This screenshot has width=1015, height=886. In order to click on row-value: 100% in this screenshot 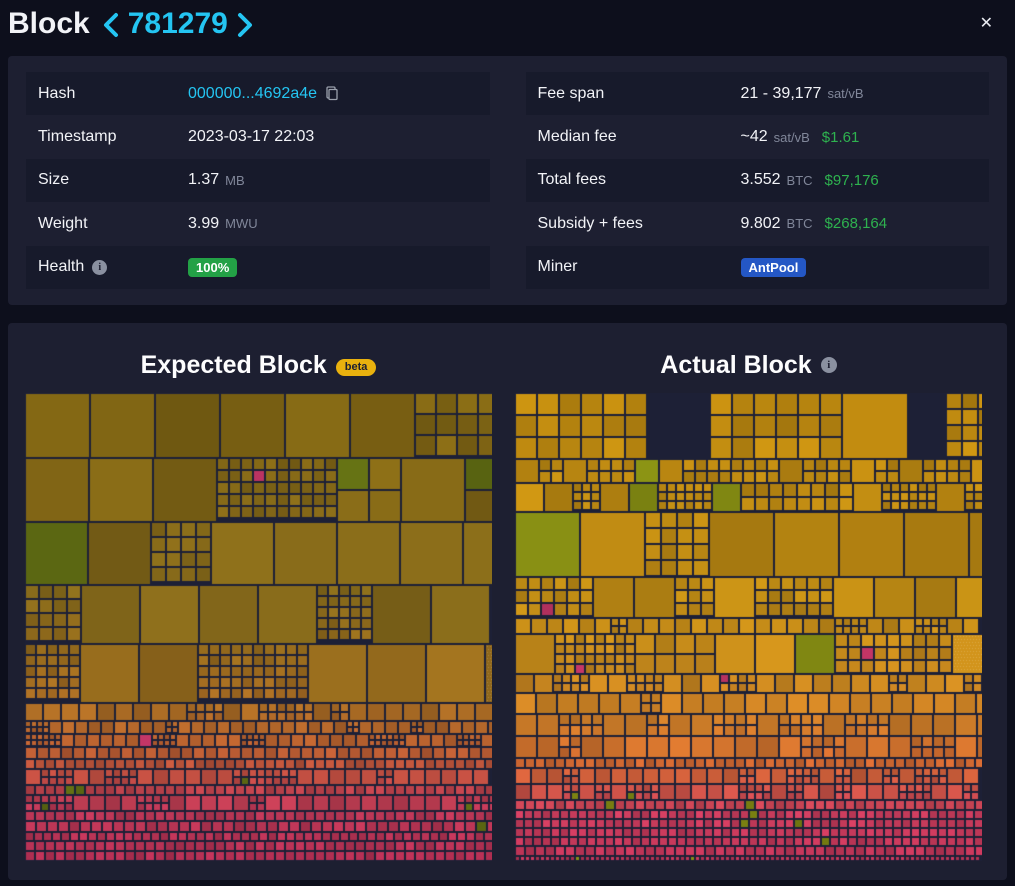, I will do `click(213, 267)`.